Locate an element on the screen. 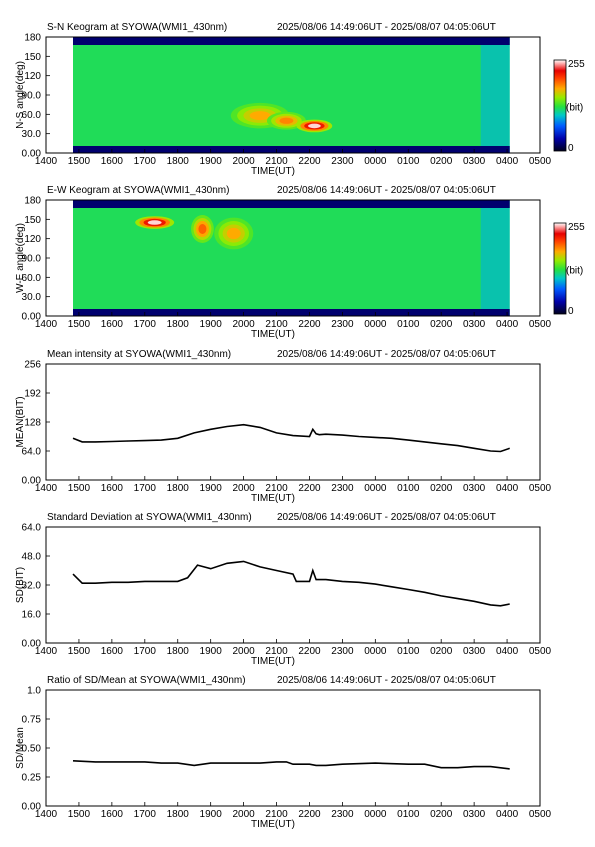  keogram-dawn-region is located at coordinates (495, 95).